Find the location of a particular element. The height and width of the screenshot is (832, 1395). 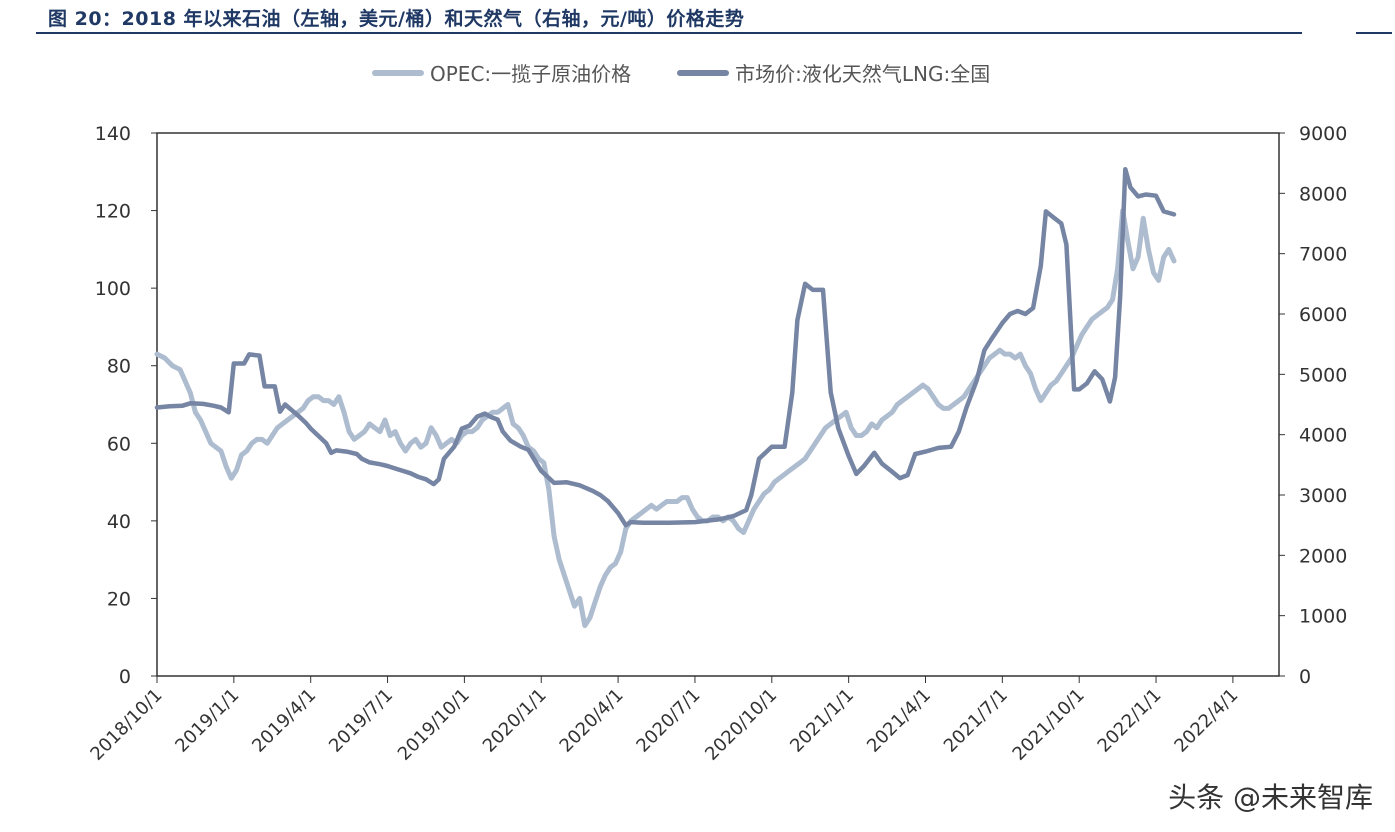

x-tick-label-6: 2020/4/1 is located at coordinates (592, 721).